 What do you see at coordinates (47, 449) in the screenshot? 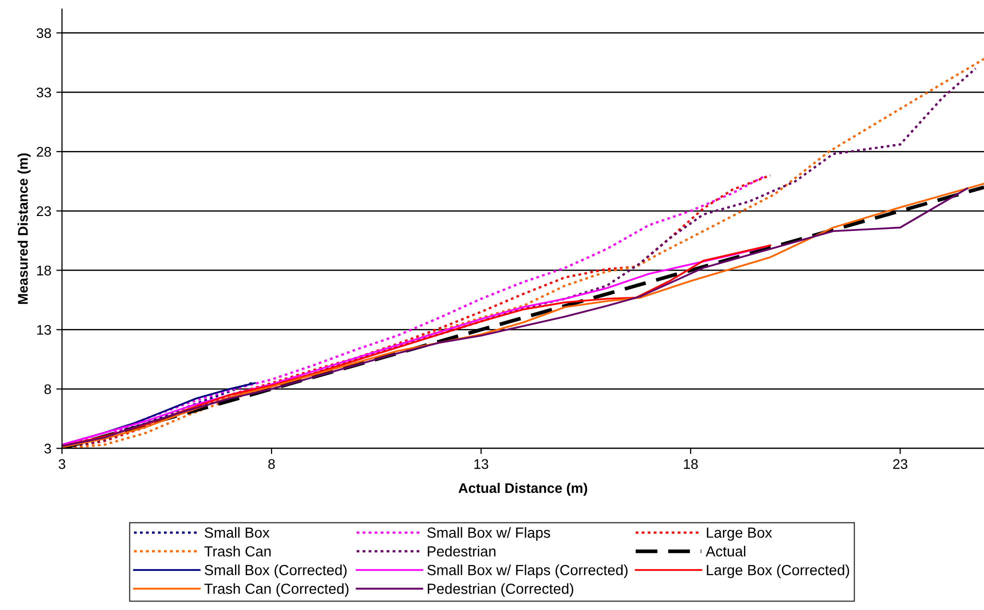
I see `y-tick-label: 3` at bounding box center [47, 449].